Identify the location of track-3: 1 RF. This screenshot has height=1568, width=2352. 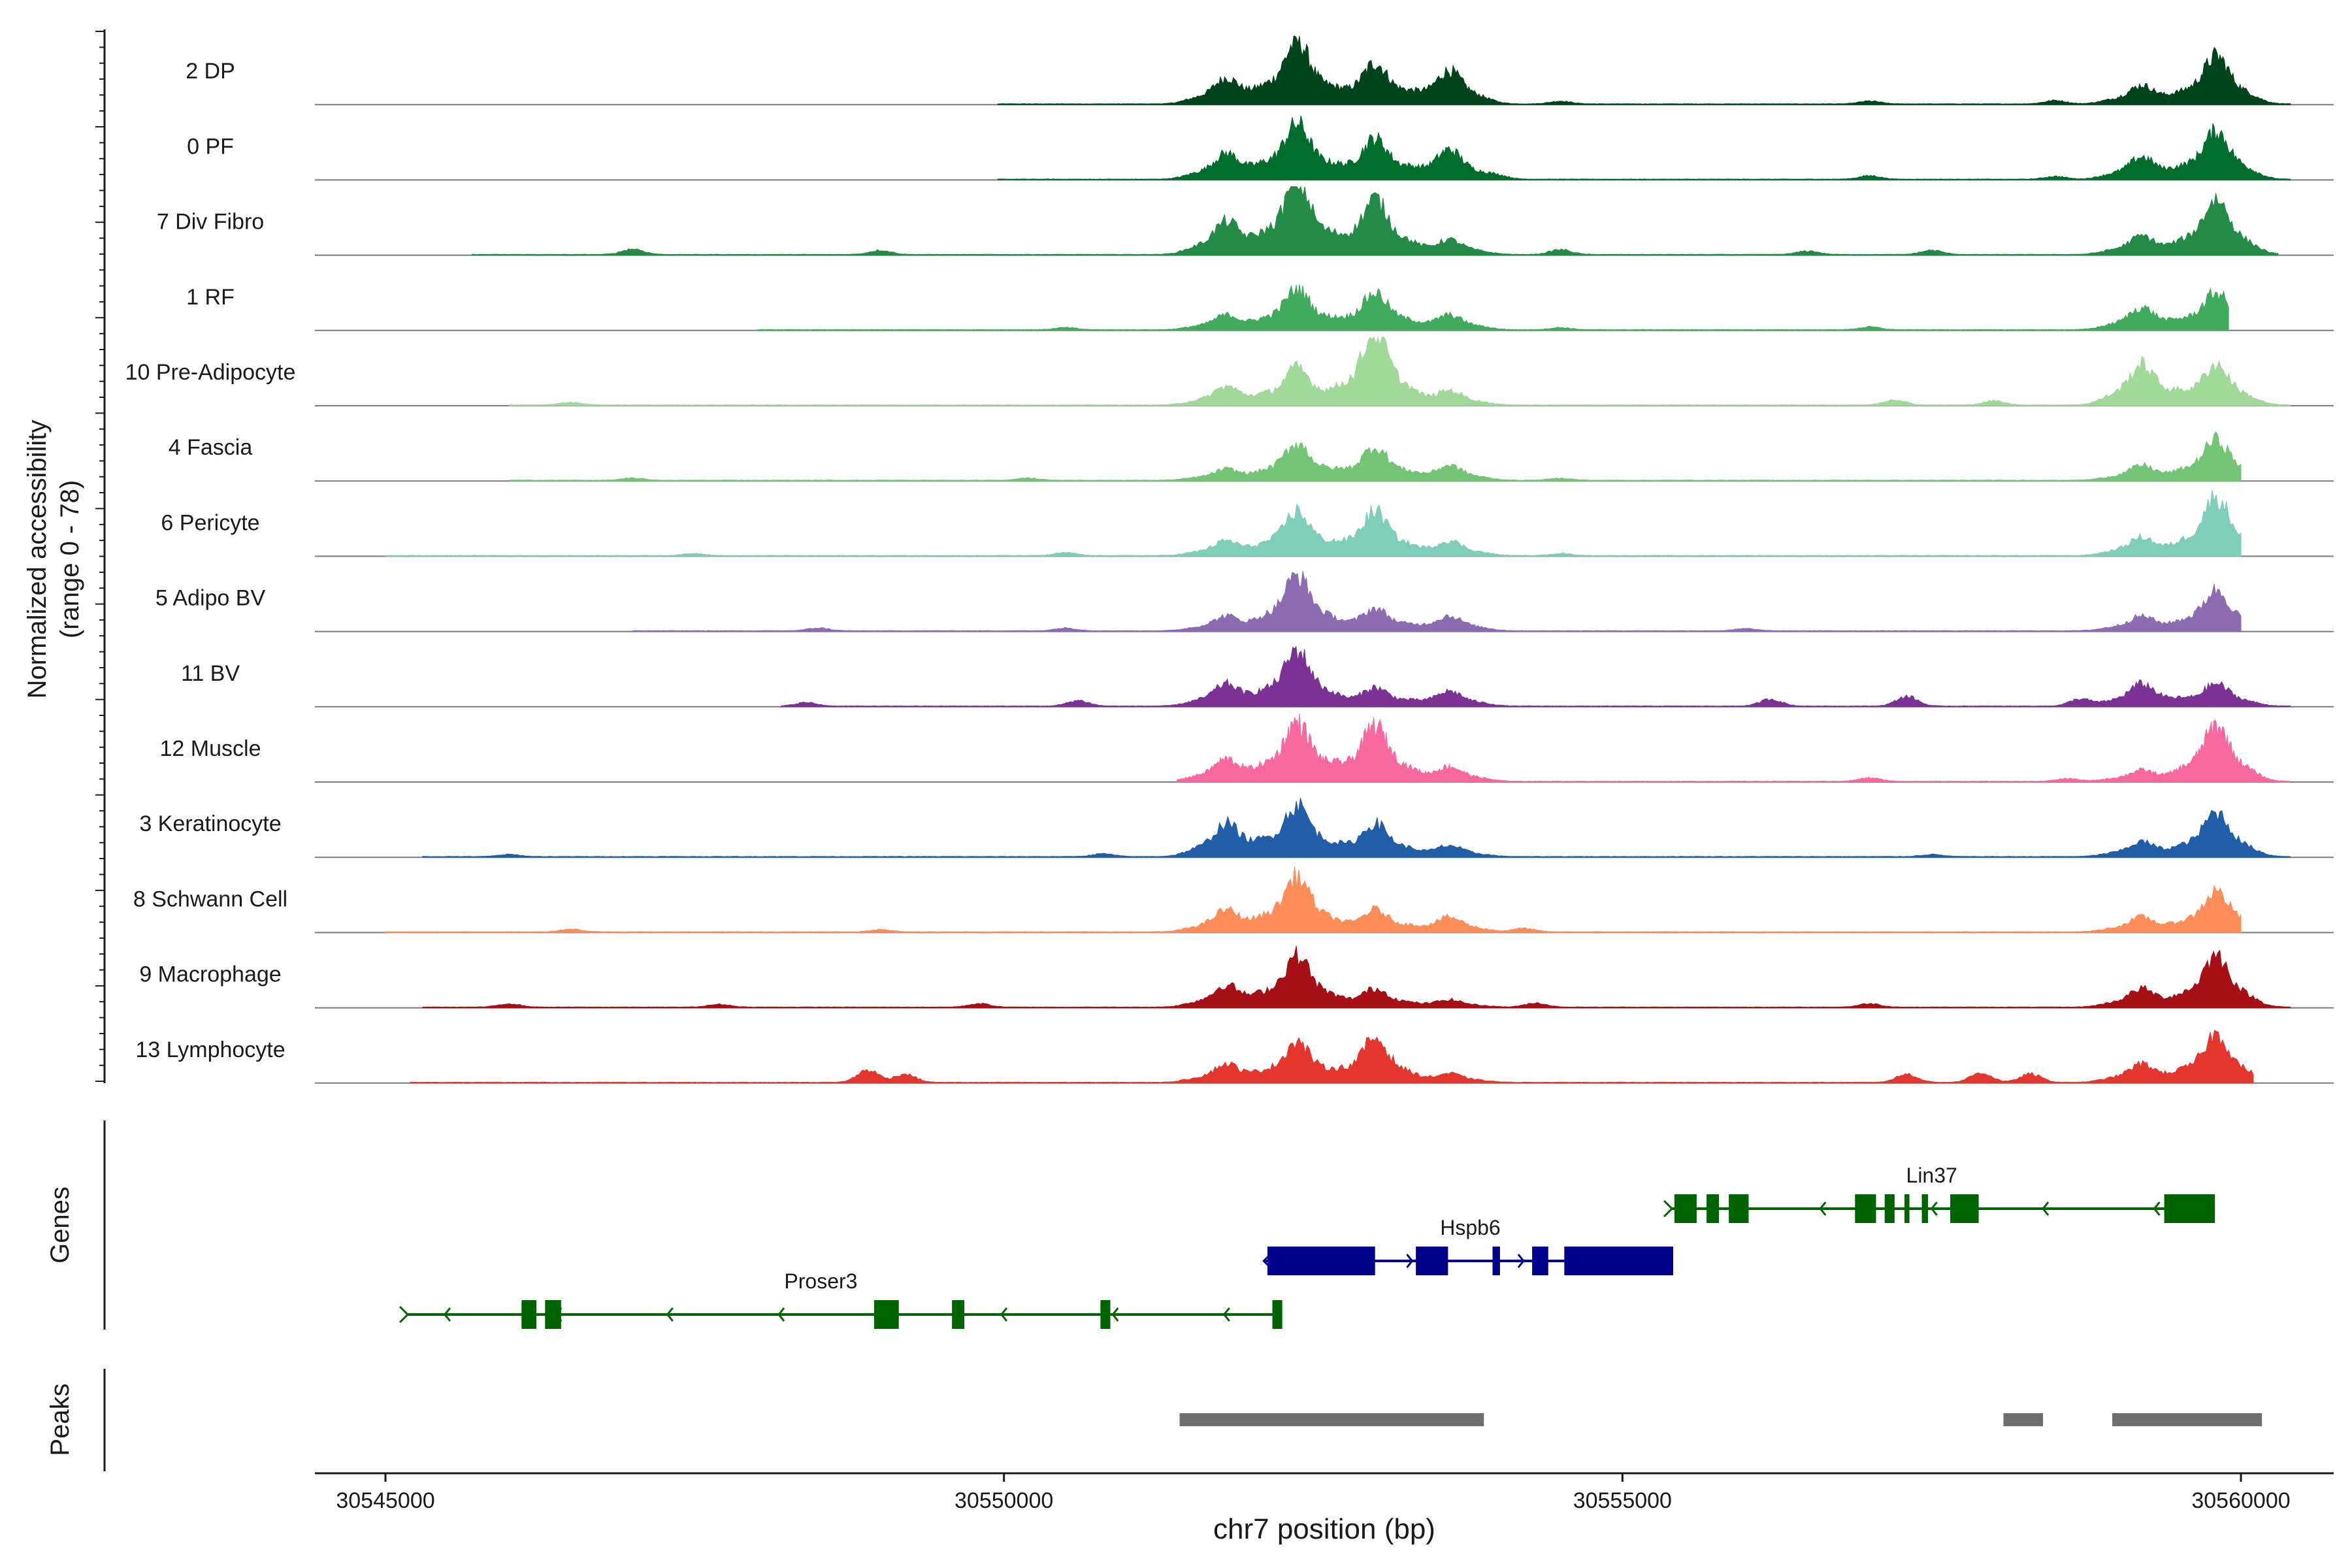
(1260, 307).